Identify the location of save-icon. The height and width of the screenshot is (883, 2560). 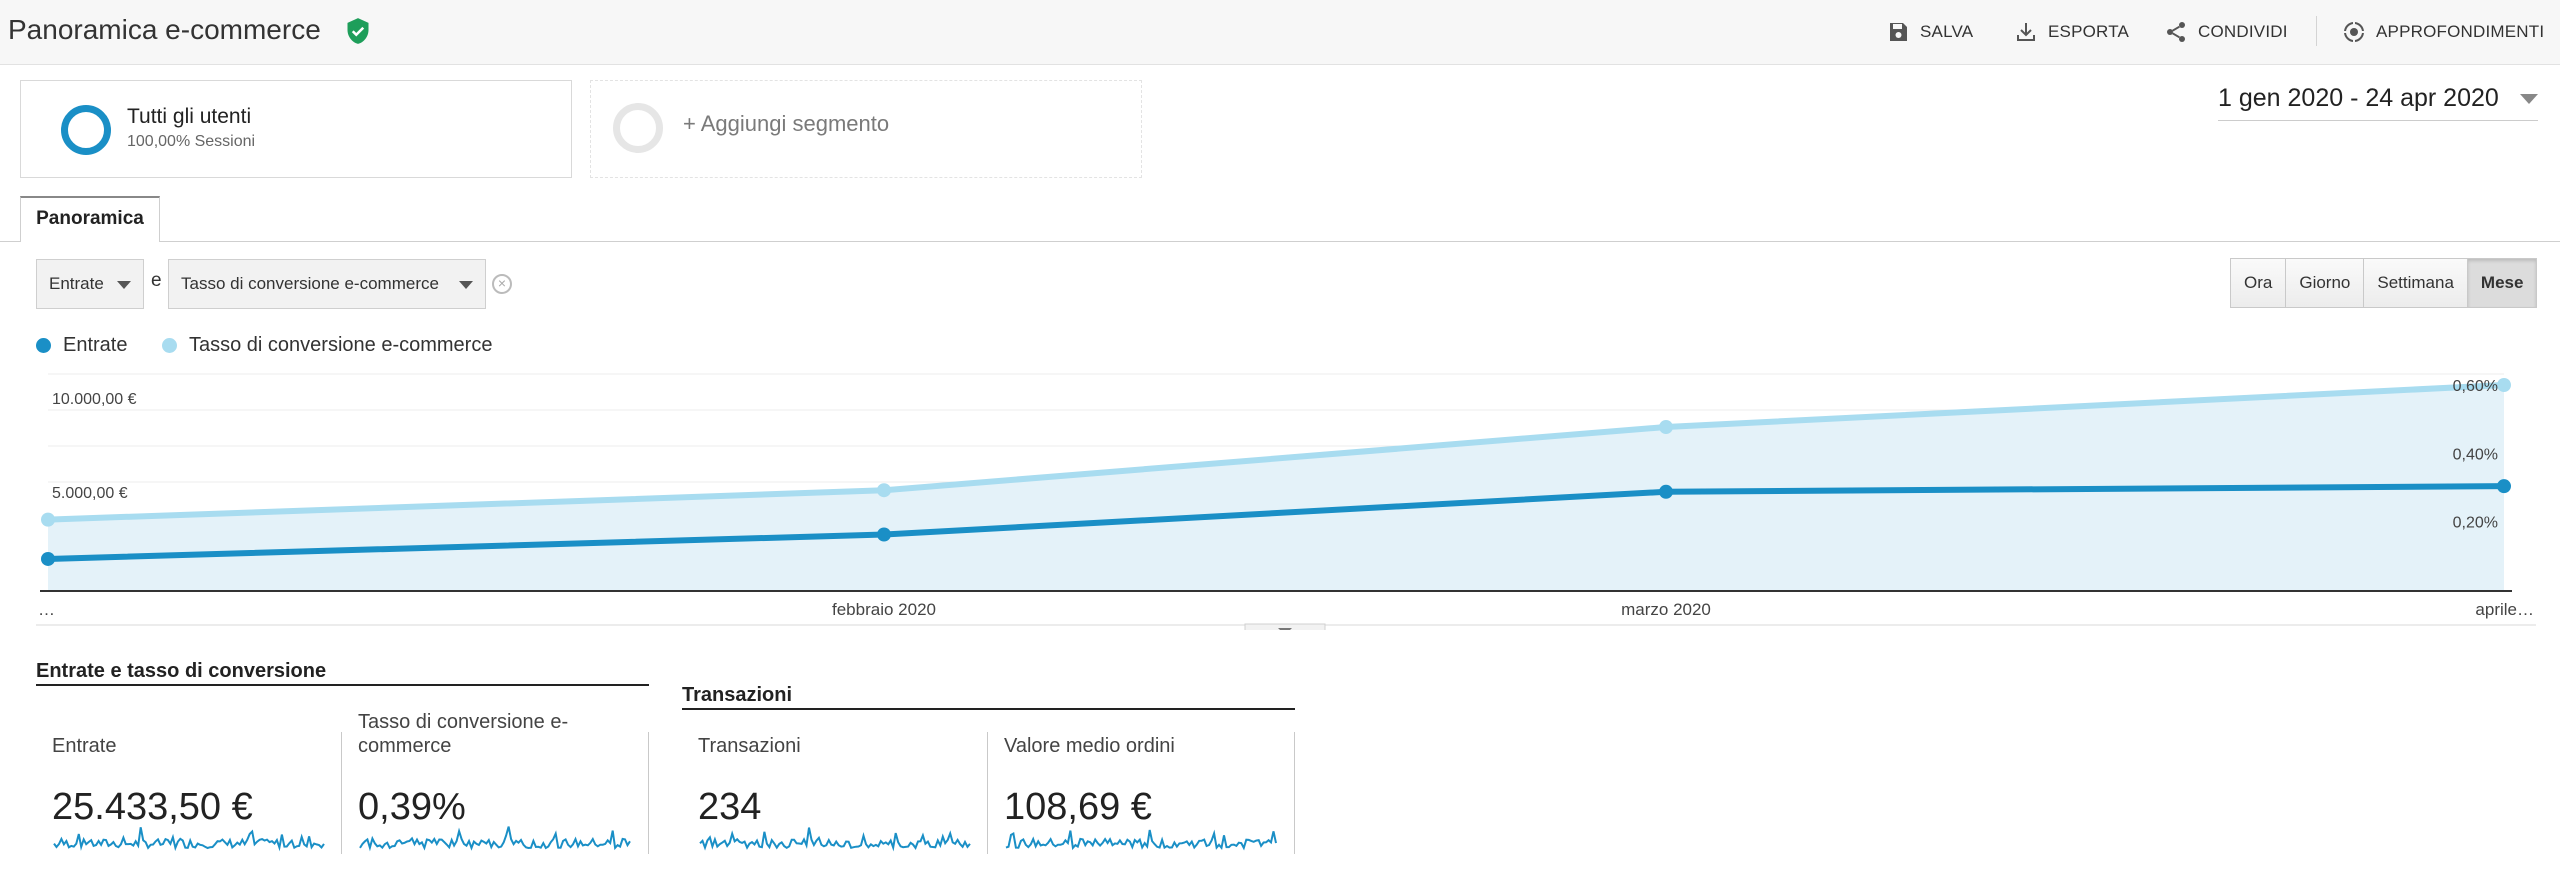
(1898, 32).